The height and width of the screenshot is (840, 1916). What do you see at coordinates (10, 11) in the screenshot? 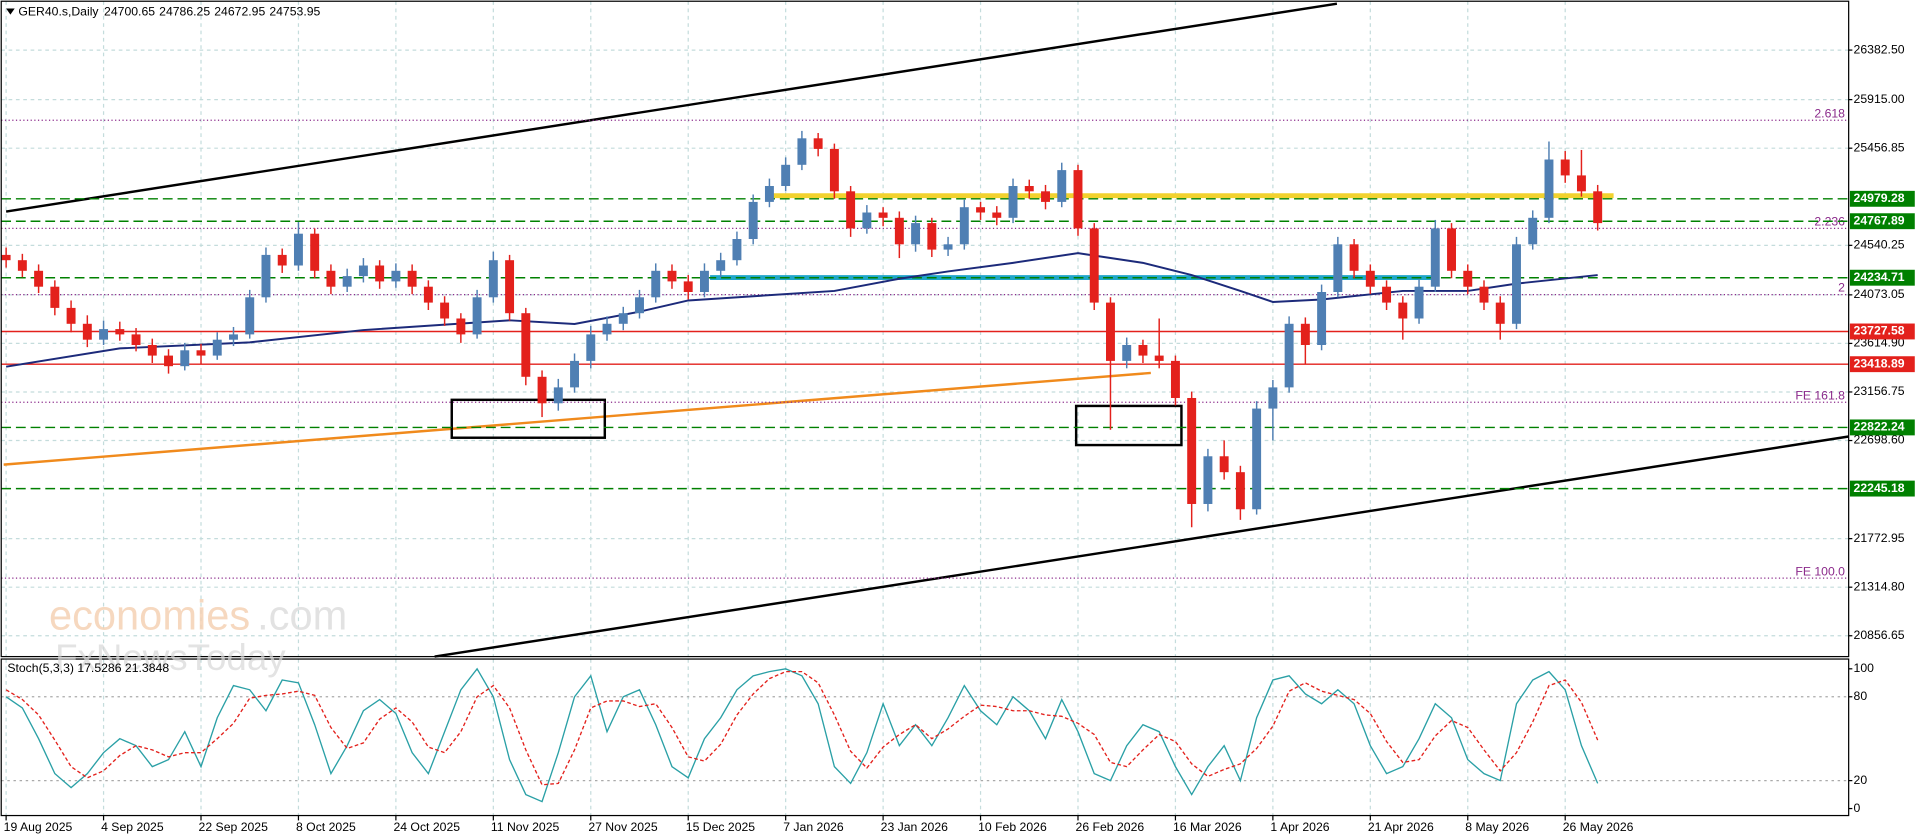
I see `menu-triangle` at bounding box center [10, 11].